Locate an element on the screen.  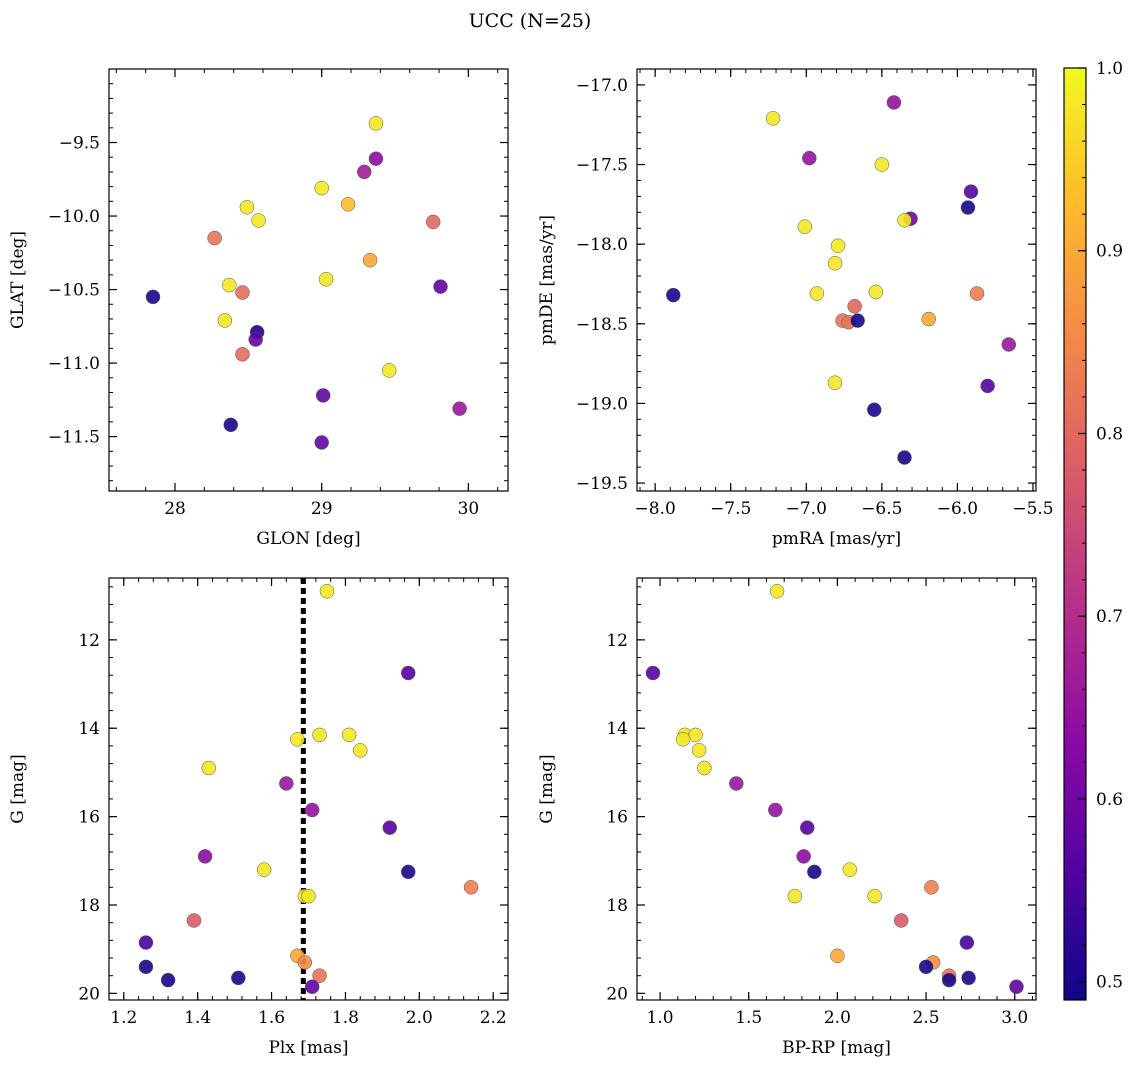
y-tick-label: −10.5 is located at coordinates (74, 291).